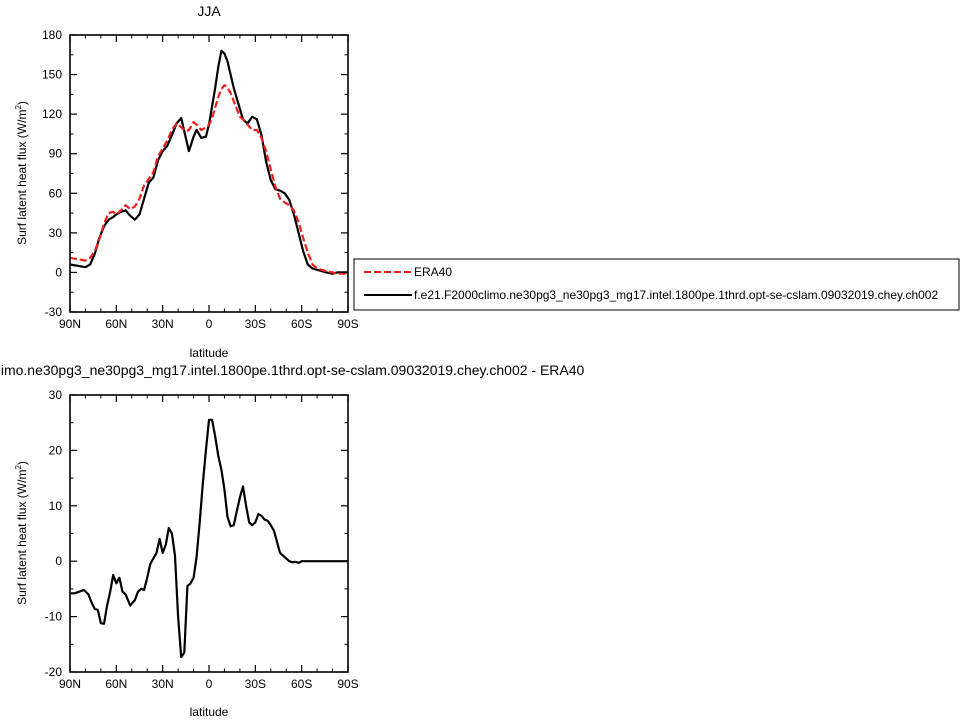 This screenshot has width=962, height=722. I want to click on top-xtick-label: 90N, so click(70, 324).